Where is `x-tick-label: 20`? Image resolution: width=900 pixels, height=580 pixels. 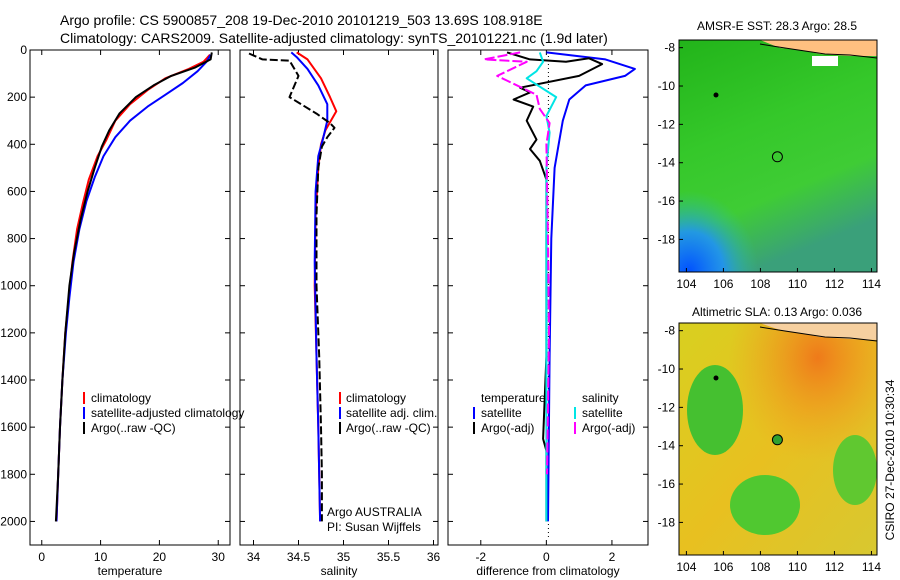 x-tick-label: 20 is located at coordinates (160, 557).